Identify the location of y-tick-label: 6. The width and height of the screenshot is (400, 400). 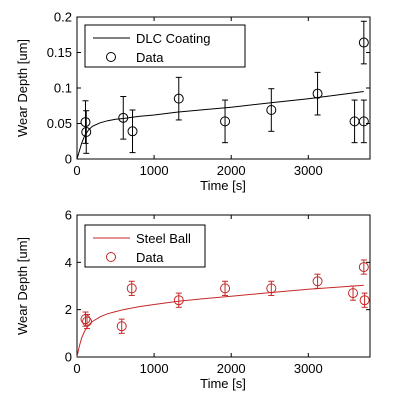
(68, 215).